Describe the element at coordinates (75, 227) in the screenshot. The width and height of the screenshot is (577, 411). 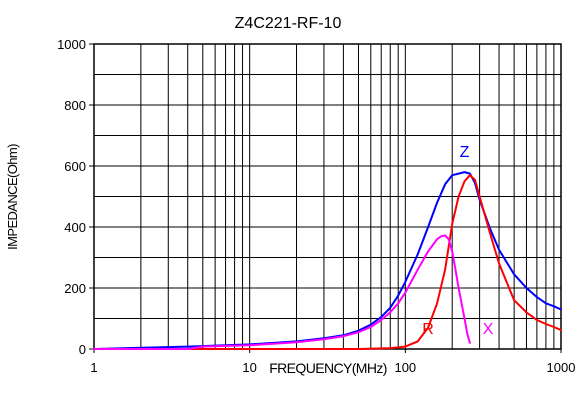
I see `y-tick-label: 400` at that location.